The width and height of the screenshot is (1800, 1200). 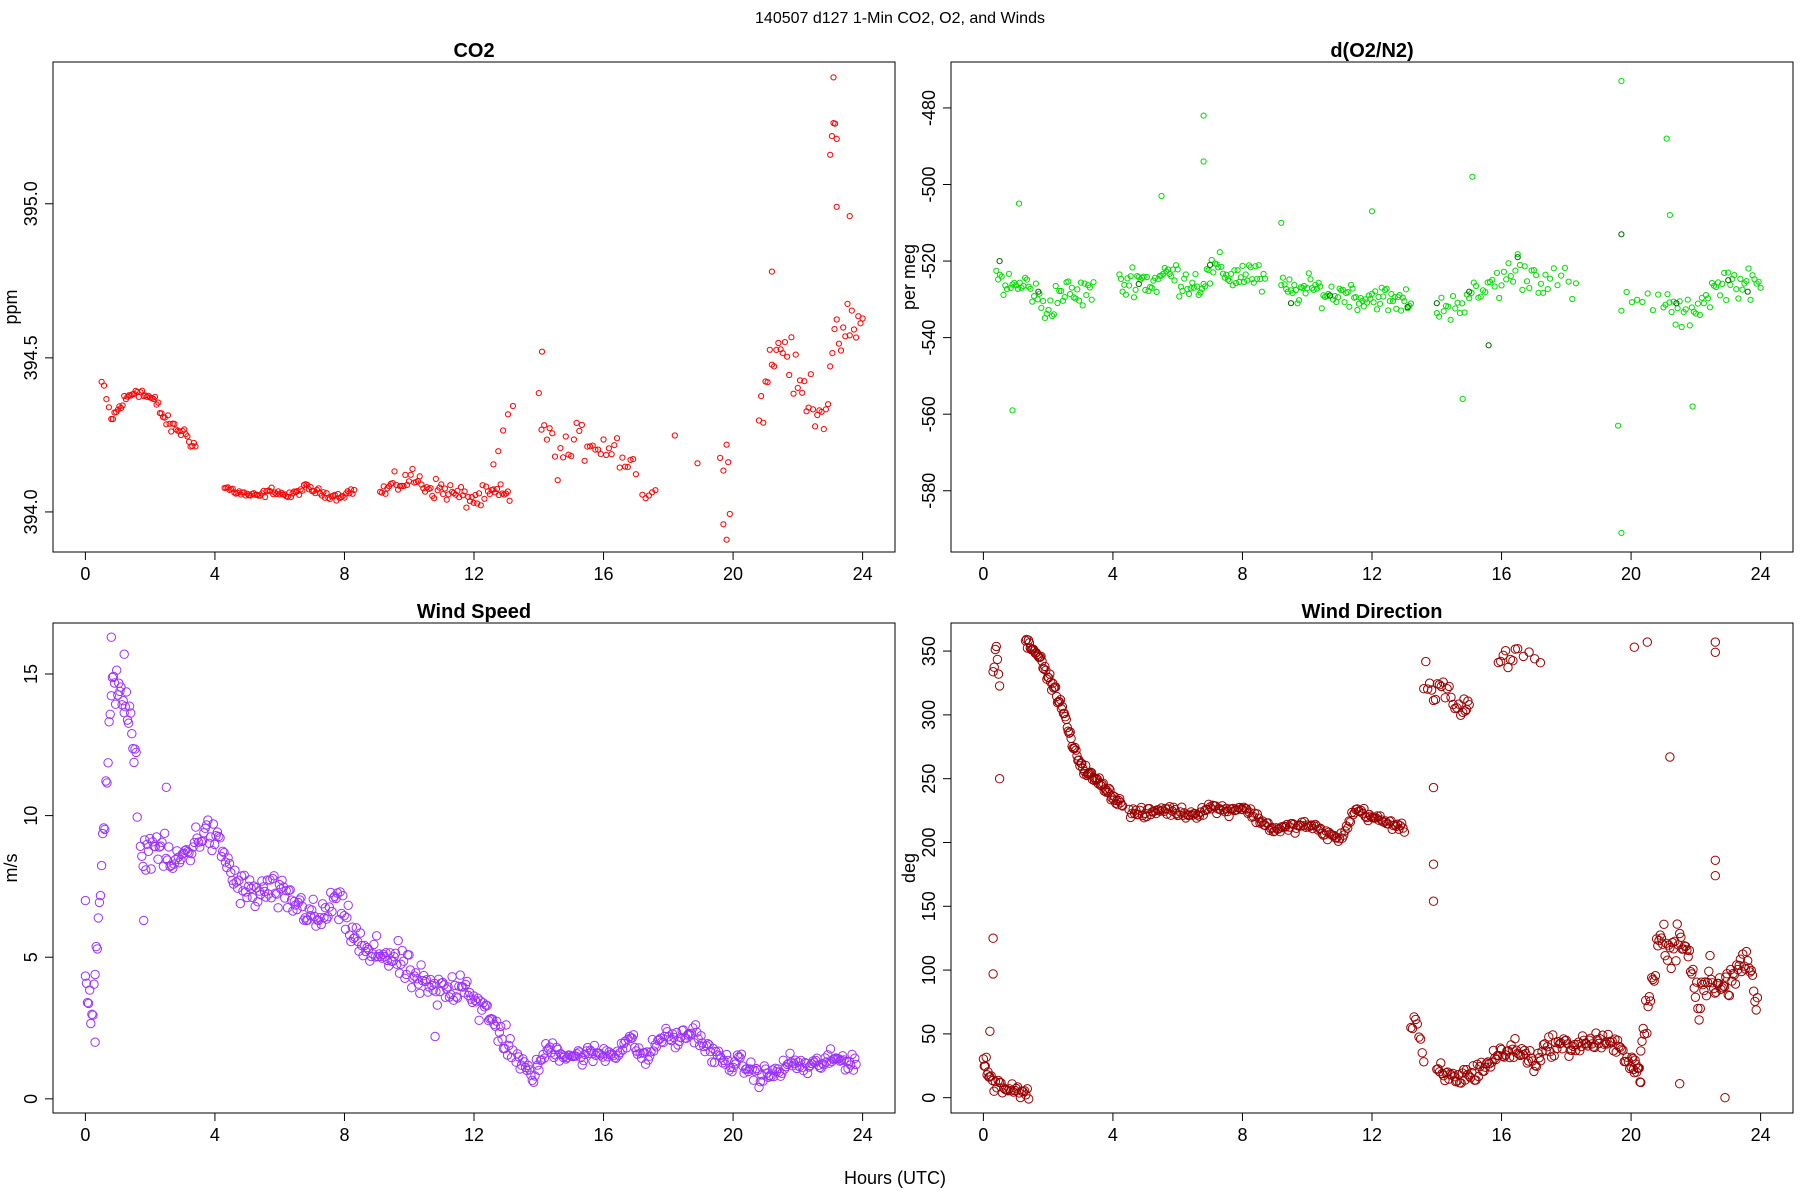 What do you see at coordinates (474, 574) in the screenshot?
I see `x-tick-label: 12` at bounding box center [474, 574].